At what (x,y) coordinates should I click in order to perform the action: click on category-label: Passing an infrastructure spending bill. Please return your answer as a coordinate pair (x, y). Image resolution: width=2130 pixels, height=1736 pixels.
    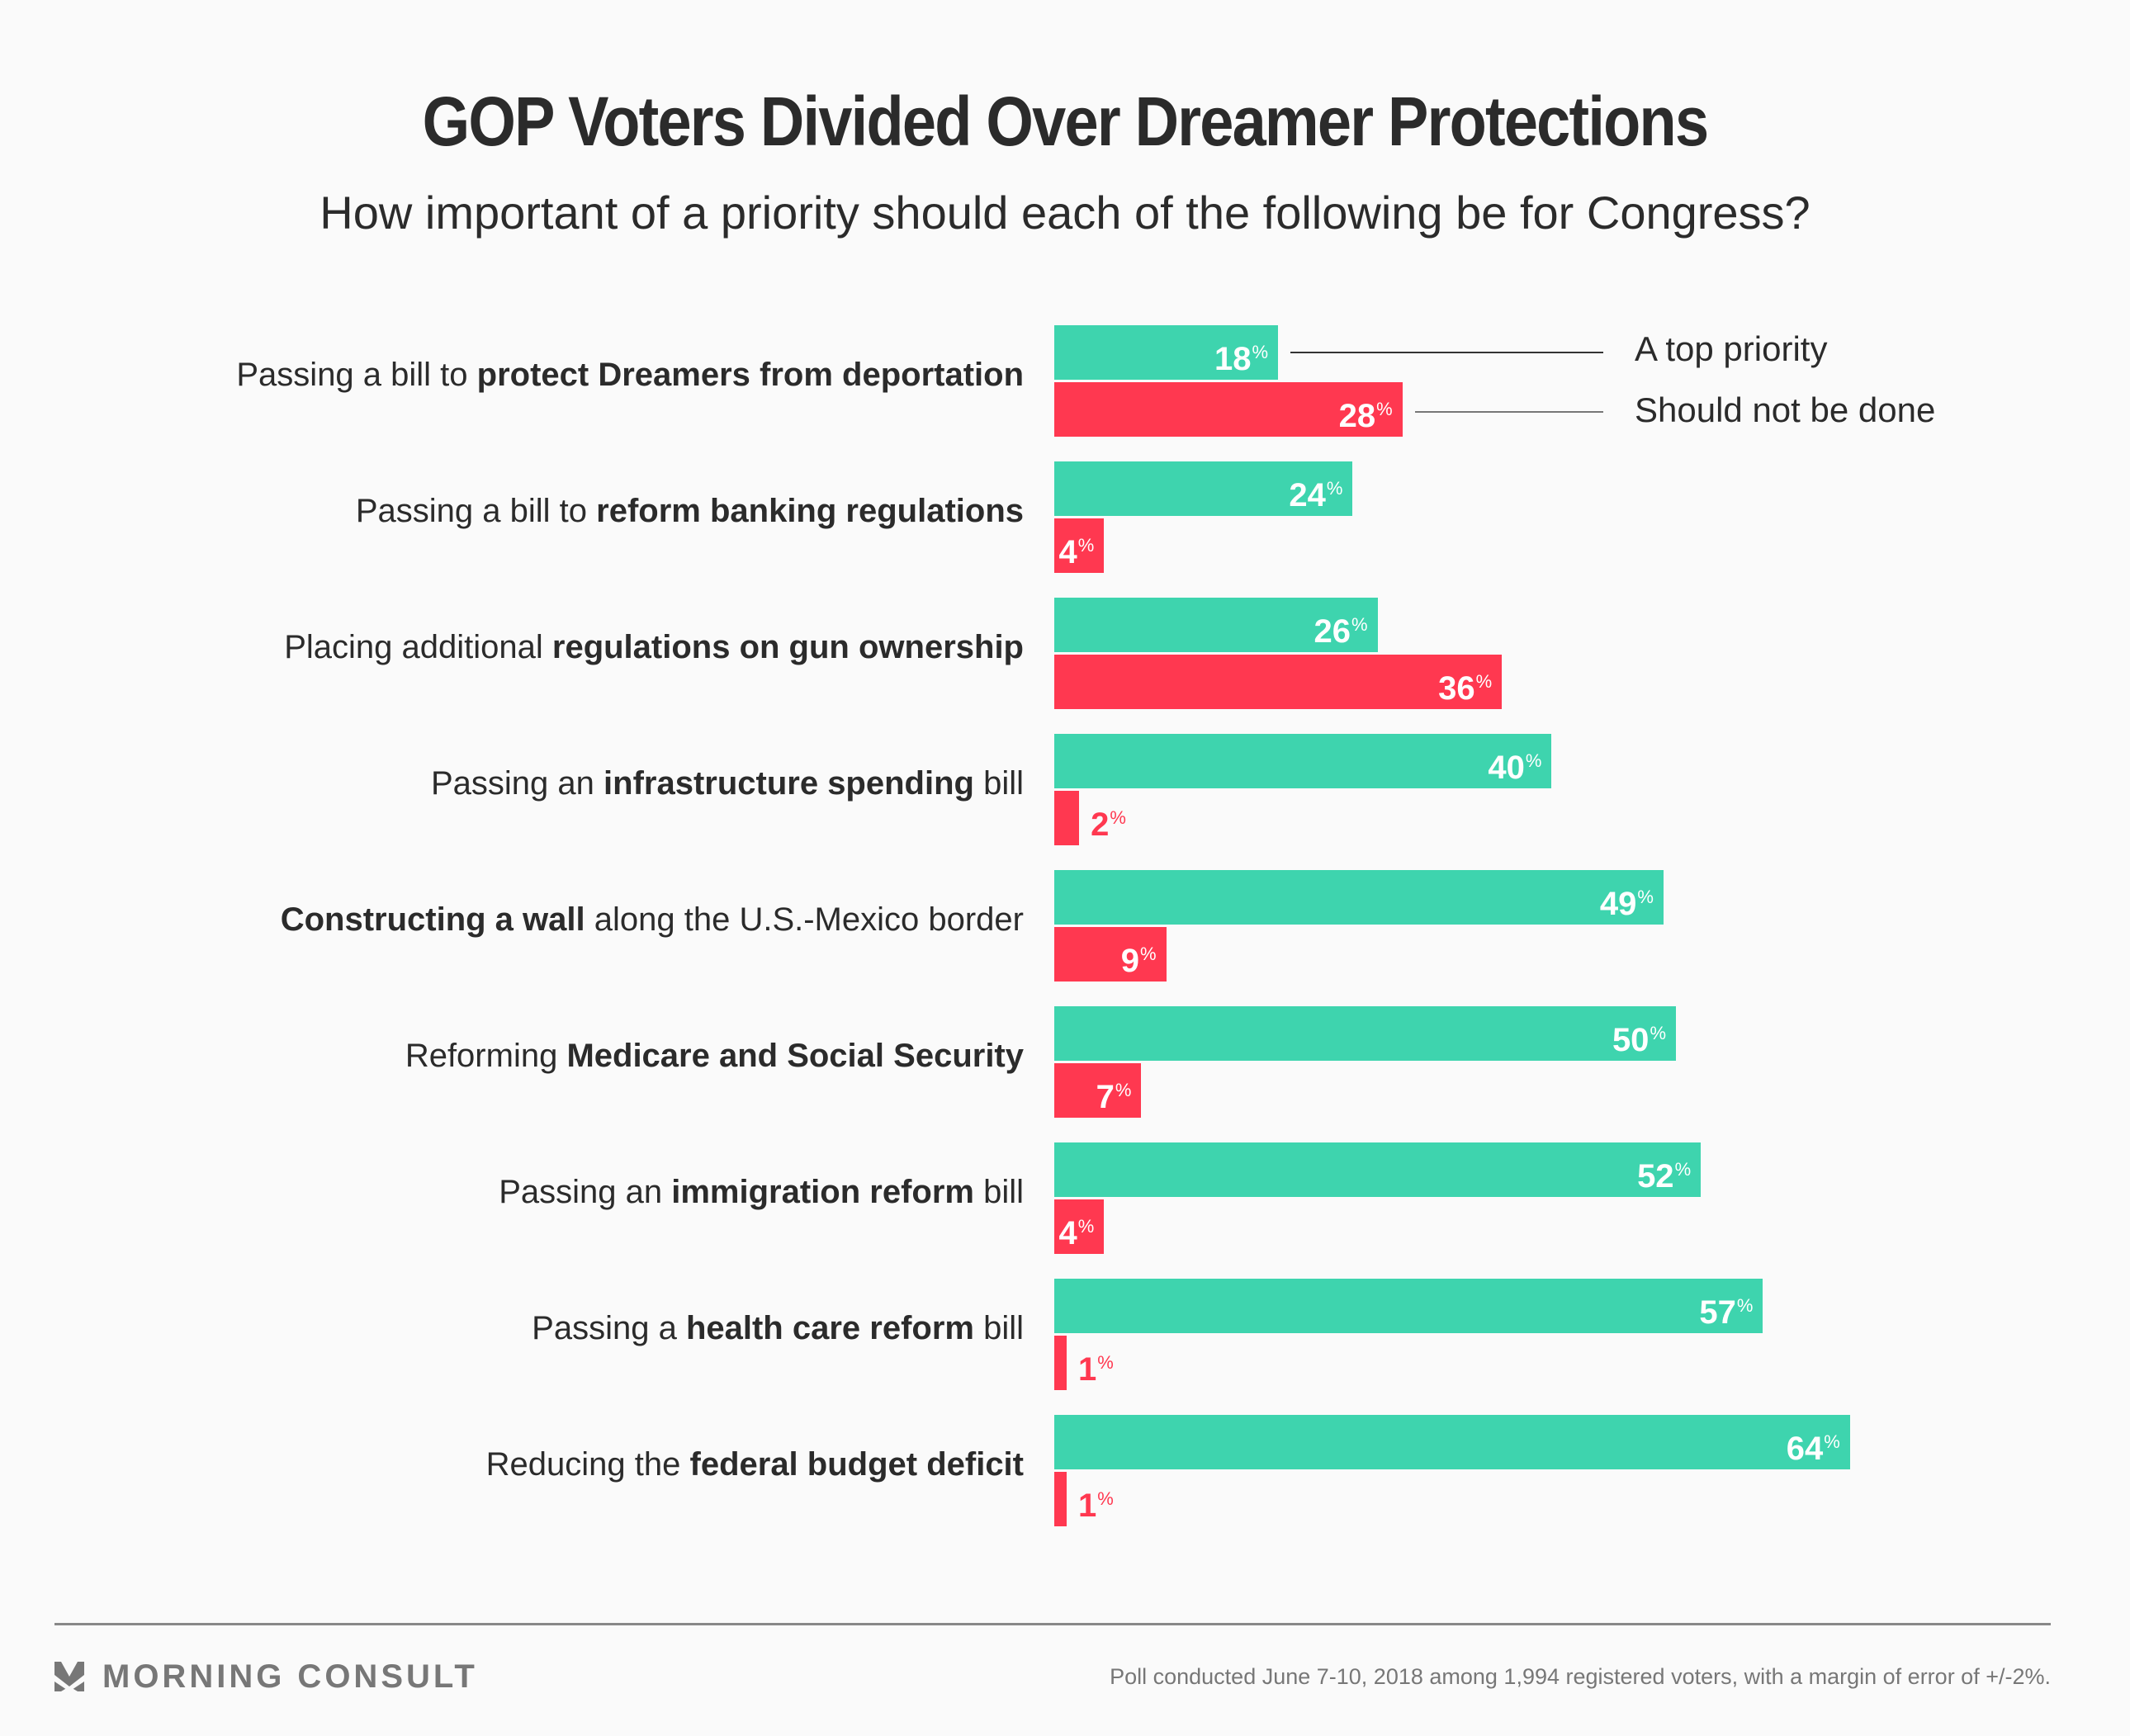
    Looking at the image, I should click on (727, 783).